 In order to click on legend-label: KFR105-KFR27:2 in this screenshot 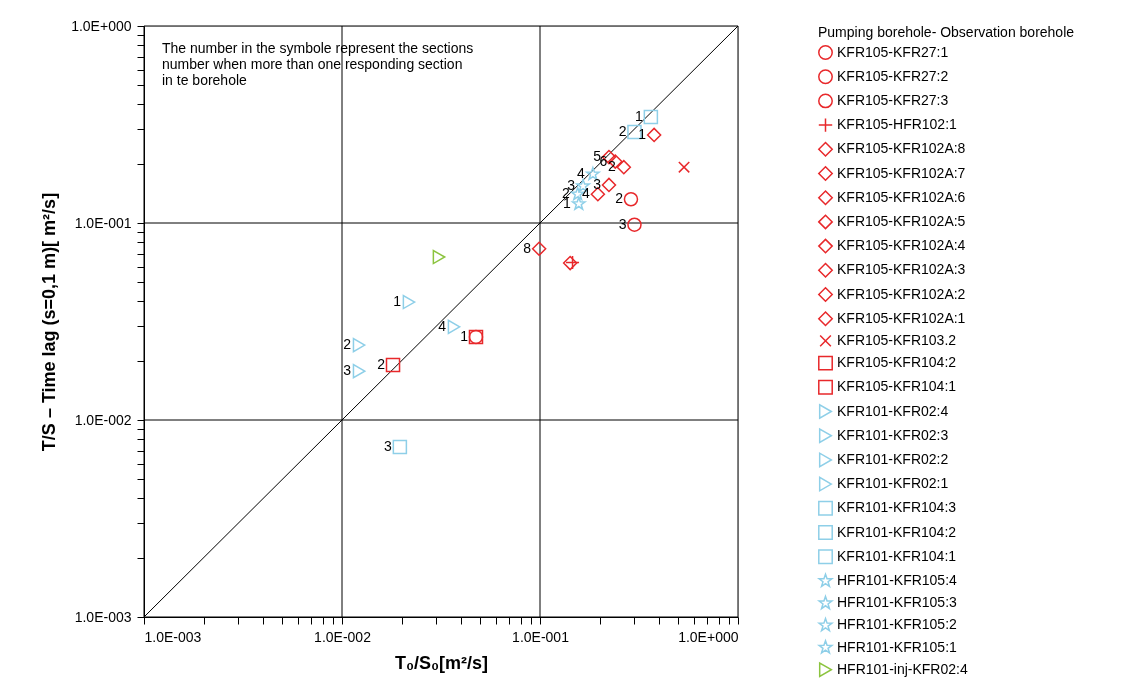, I will do `click(893, 75)`.